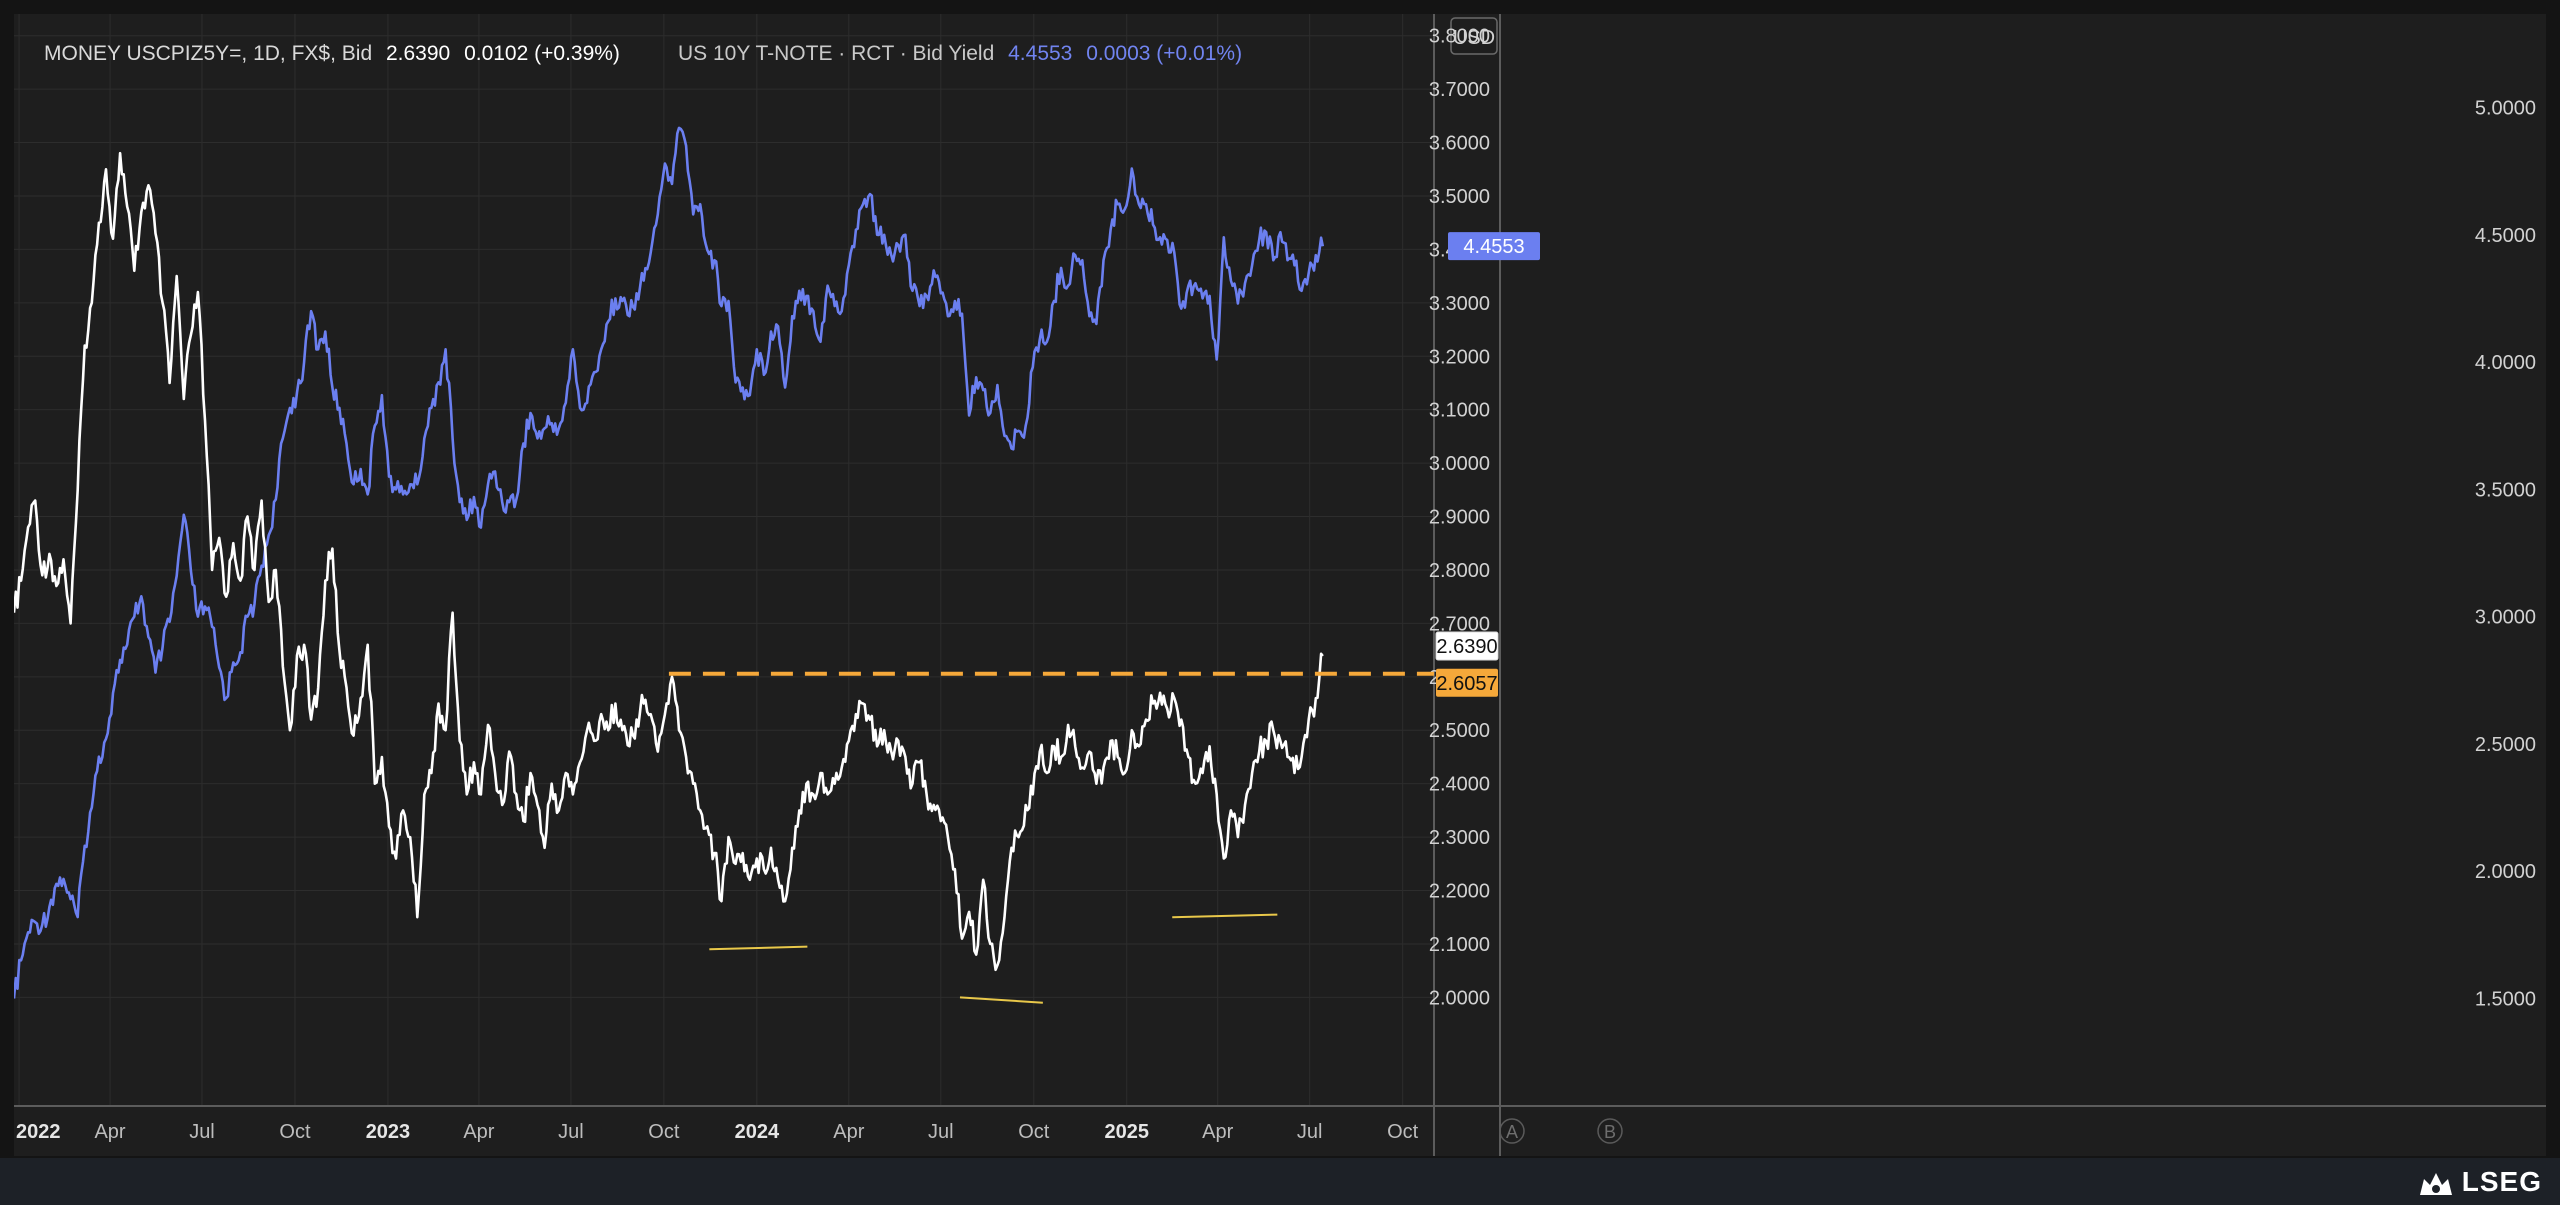  What do you see at coordinates (1459, 838) in the screenshot?
I see `left-axis-tick-label: 2.3000` at bounding box center [1459, 838].